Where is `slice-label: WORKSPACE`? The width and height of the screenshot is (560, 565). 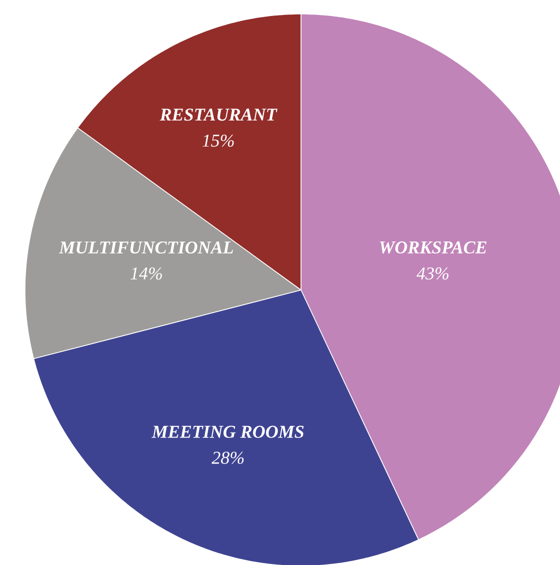 slice-label: WORKSPACE is located at coordinates (433, 247).